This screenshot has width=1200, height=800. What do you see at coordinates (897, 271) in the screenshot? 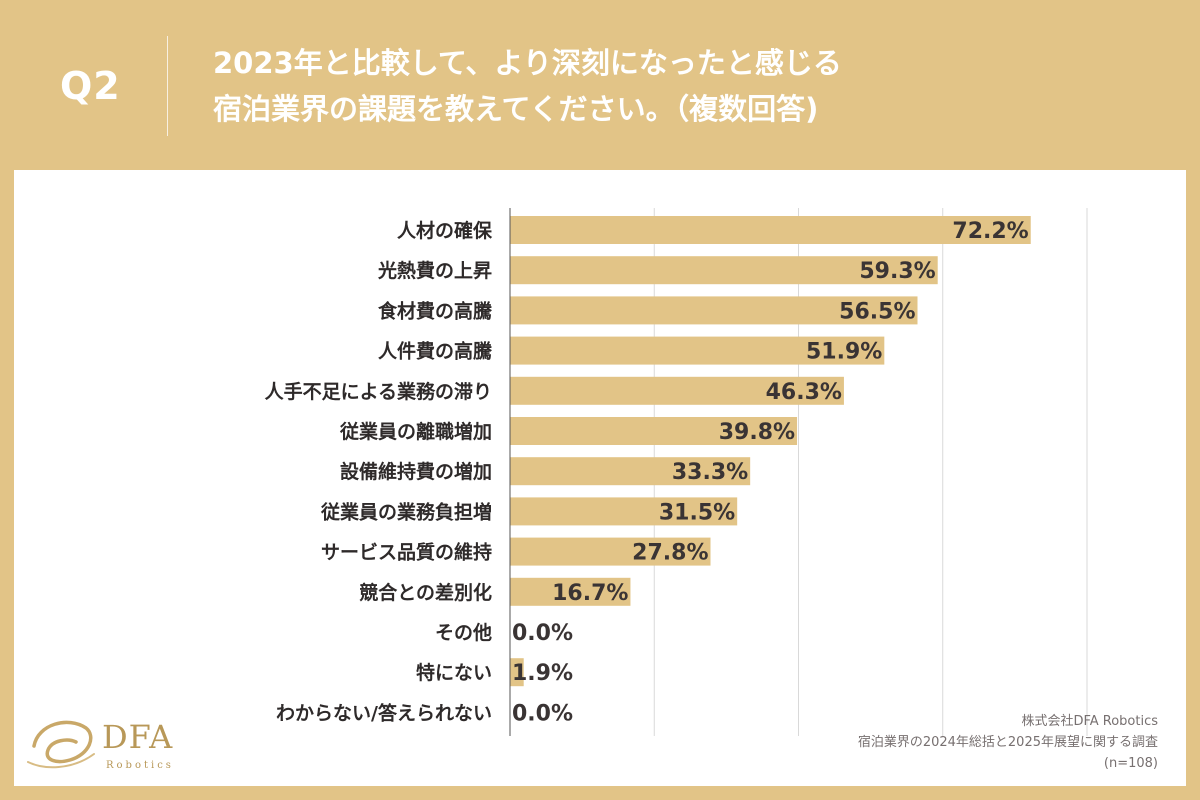
I see `value-label-1: 59.3%` at bounding box center [897, 271].